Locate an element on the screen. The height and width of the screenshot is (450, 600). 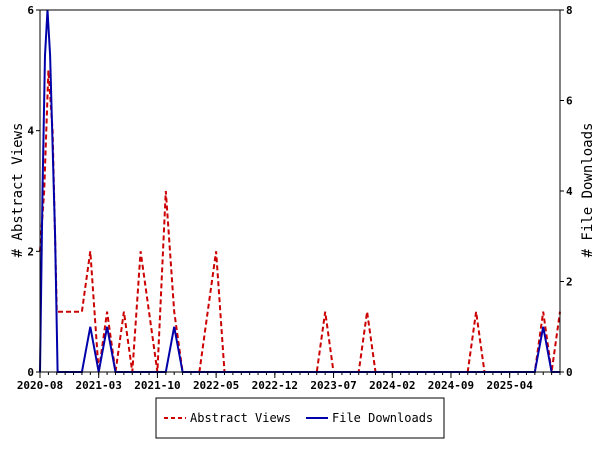
legend: Abstract Views File Downloads is located at coordinates (300, 418).